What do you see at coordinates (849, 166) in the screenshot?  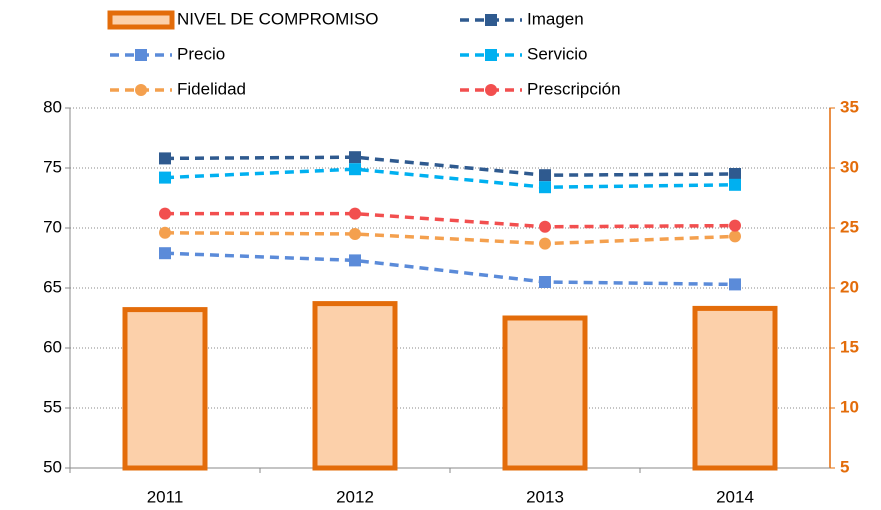 I see `y2-tick-label: 30` at bounding box center [849, 166].